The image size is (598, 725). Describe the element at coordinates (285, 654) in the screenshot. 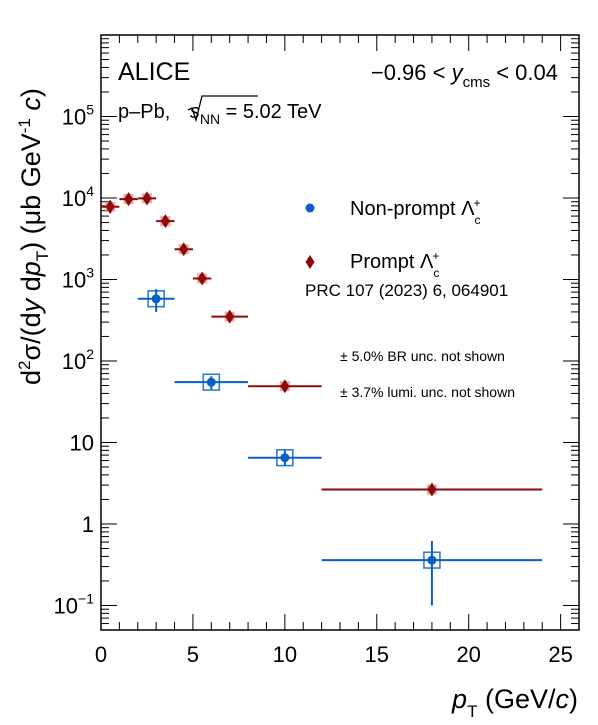

I see `x-tick-label: 10` at that location.